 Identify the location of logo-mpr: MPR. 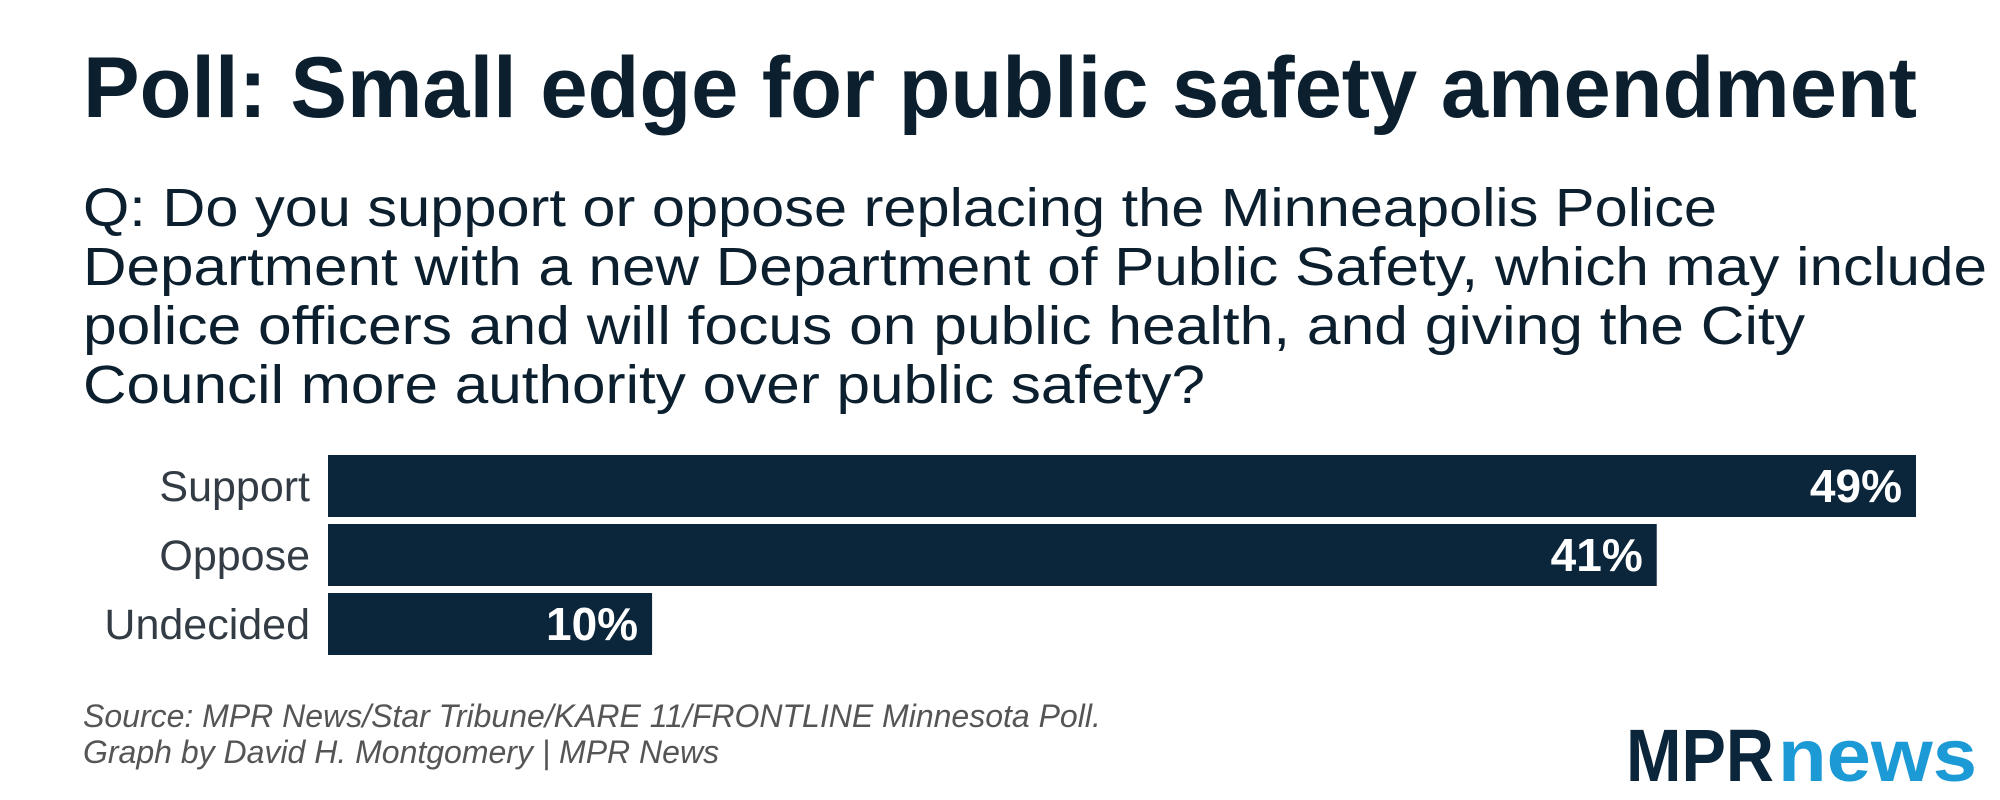
(1700, 755).